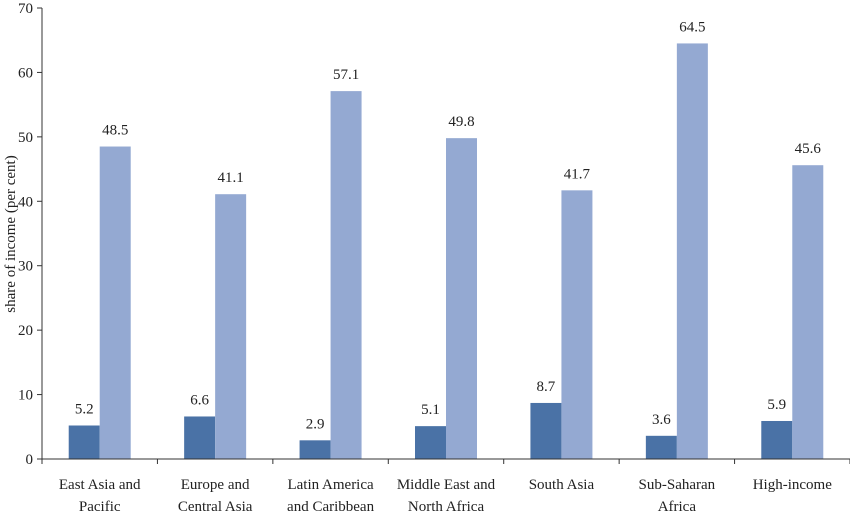 The image size is (850, 514). What do you see at coordinates (30, 460) in the screenshot?
I see `y-tick-label: 0` at bounding box center [30, 460].